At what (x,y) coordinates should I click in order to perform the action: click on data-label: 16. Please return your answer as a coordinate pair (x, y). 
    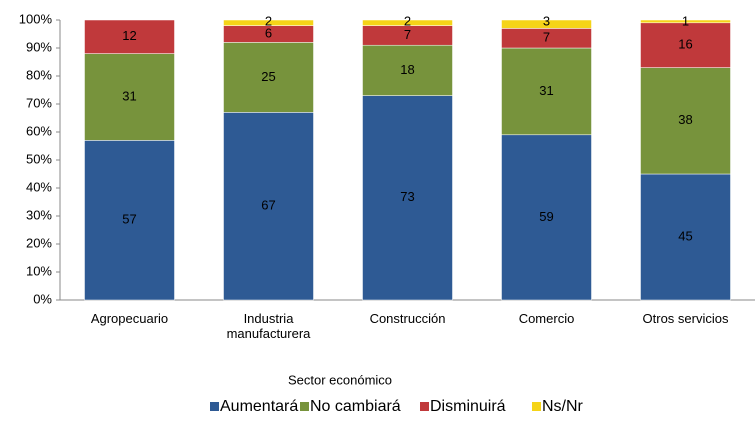
    Looking at the image, I should click on (685, 44).